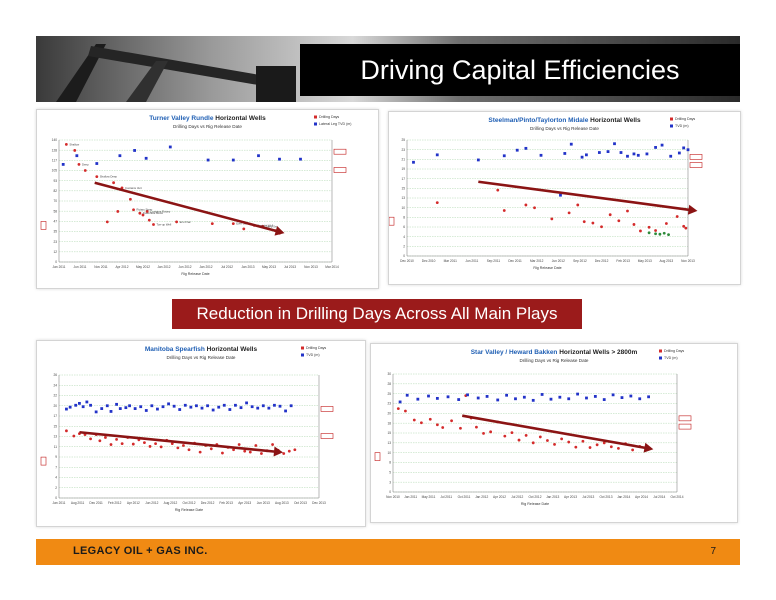 The width and height of the screenshot is (776, 600). What do you see at coordinates (389, 414) in the screenshot?
I see `y-tick-label: 20` at bounding box center [389, 414].